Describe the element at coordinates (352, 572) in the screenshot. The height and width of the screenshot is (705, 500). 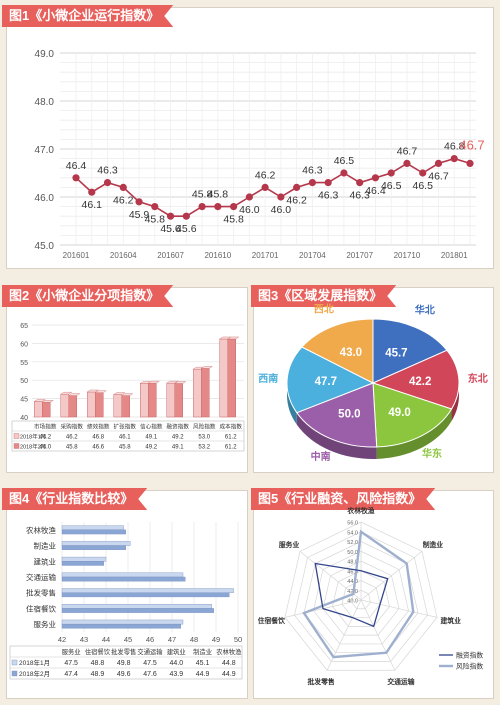
I see `r-tick-label: 46.0` at that location.